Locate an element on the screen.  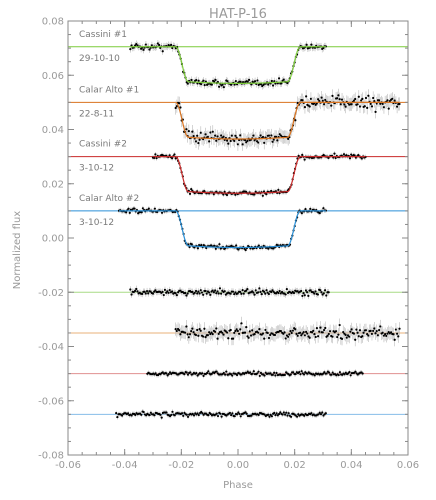
y-tick-label: 0.08 is located at coordinates (53, 22).